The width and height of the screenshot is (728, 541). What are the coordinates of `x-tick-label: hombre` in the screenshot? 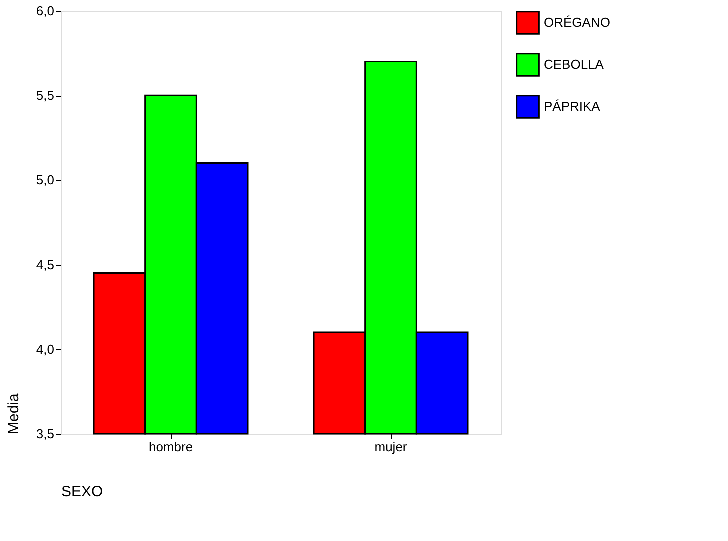 It's located at (171, 447).